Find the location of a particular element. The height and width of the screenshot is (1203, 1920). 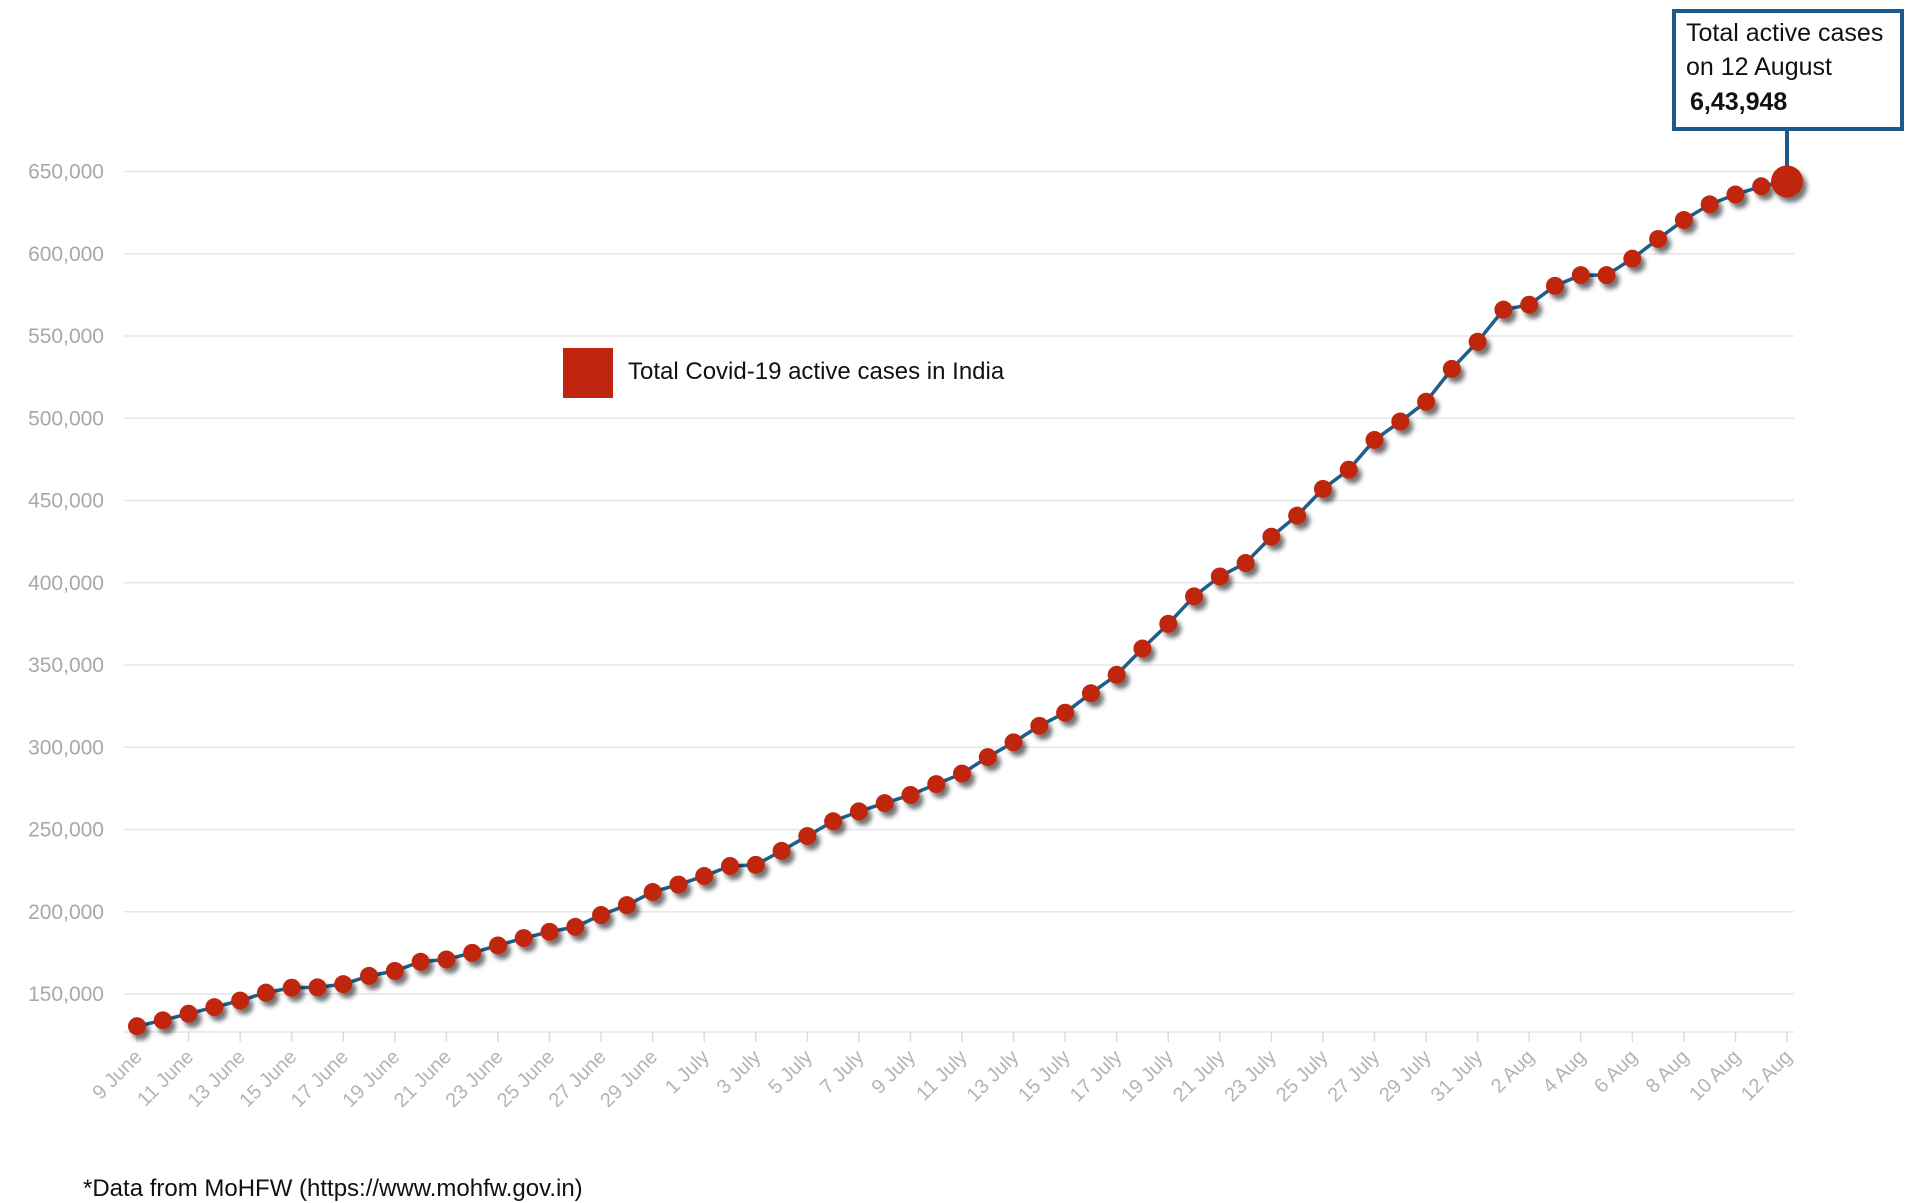

y-tick-label: 650,000 is located at coordinates (66, 172).